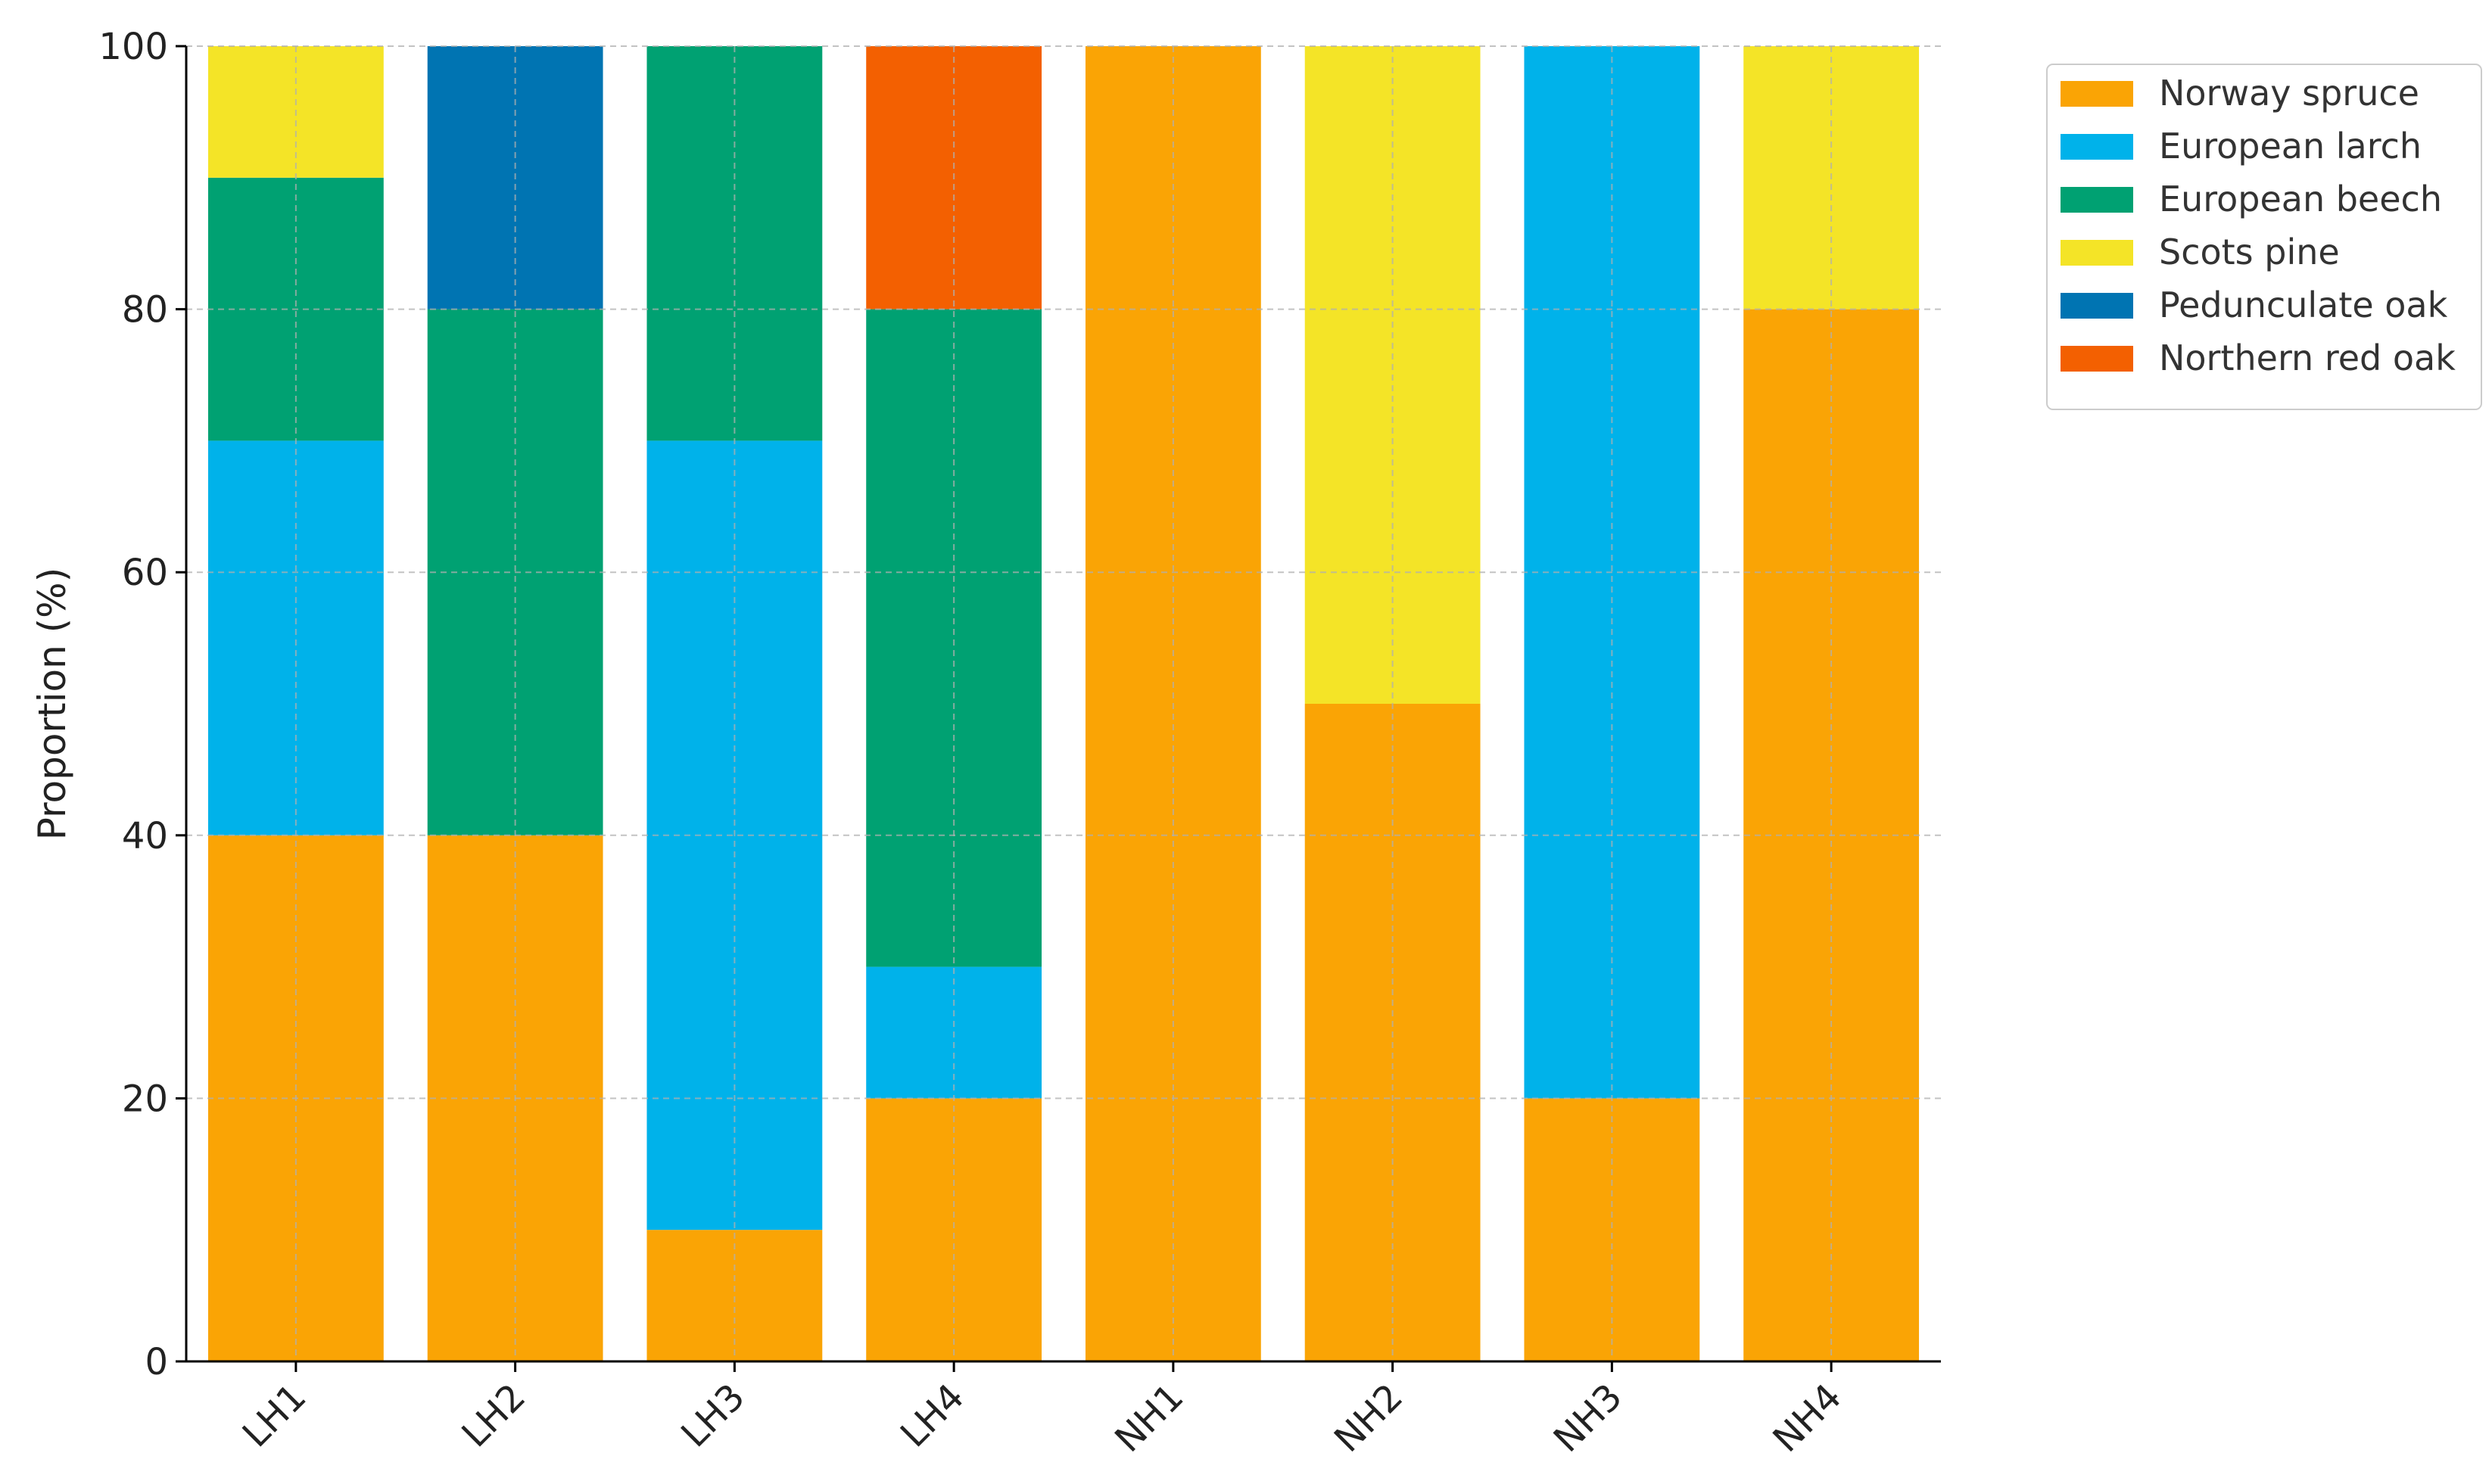 This screenshot has width=2492, height=1484. Describe the element at coordinates (2289, 93) in the screenshot. I see `legend-label-norway-spruce: Norway spruce` at that location.